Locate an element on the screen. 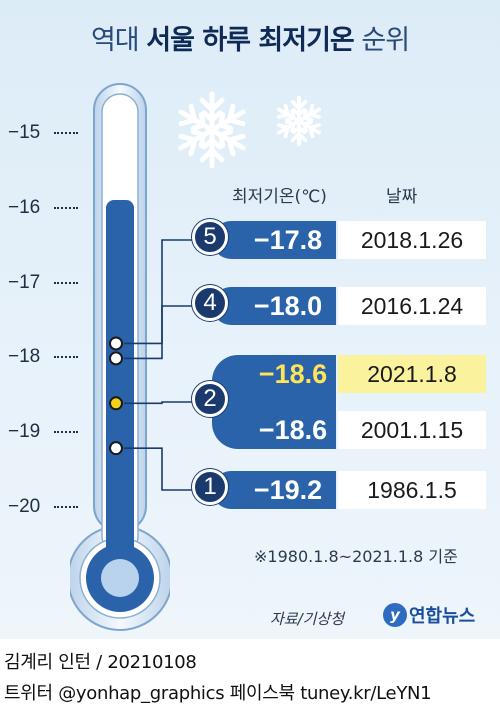  y-tick-label: −20 is located at coordinates (43, 507).